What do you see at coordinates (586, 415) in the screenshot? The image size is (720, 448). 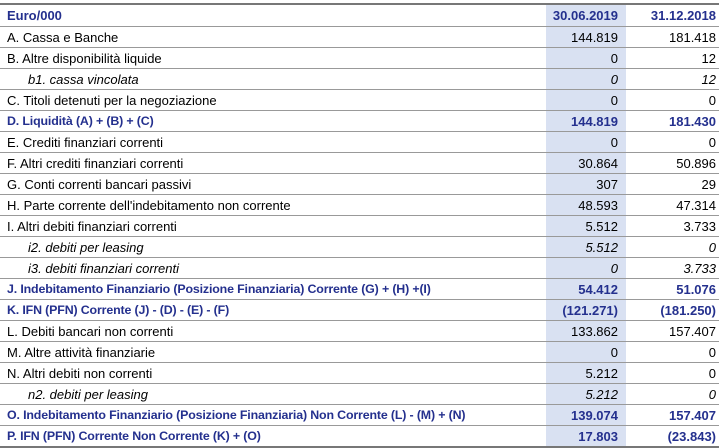 I see `value-30-06-2019: 139.074` at bounding box center [586, 415].